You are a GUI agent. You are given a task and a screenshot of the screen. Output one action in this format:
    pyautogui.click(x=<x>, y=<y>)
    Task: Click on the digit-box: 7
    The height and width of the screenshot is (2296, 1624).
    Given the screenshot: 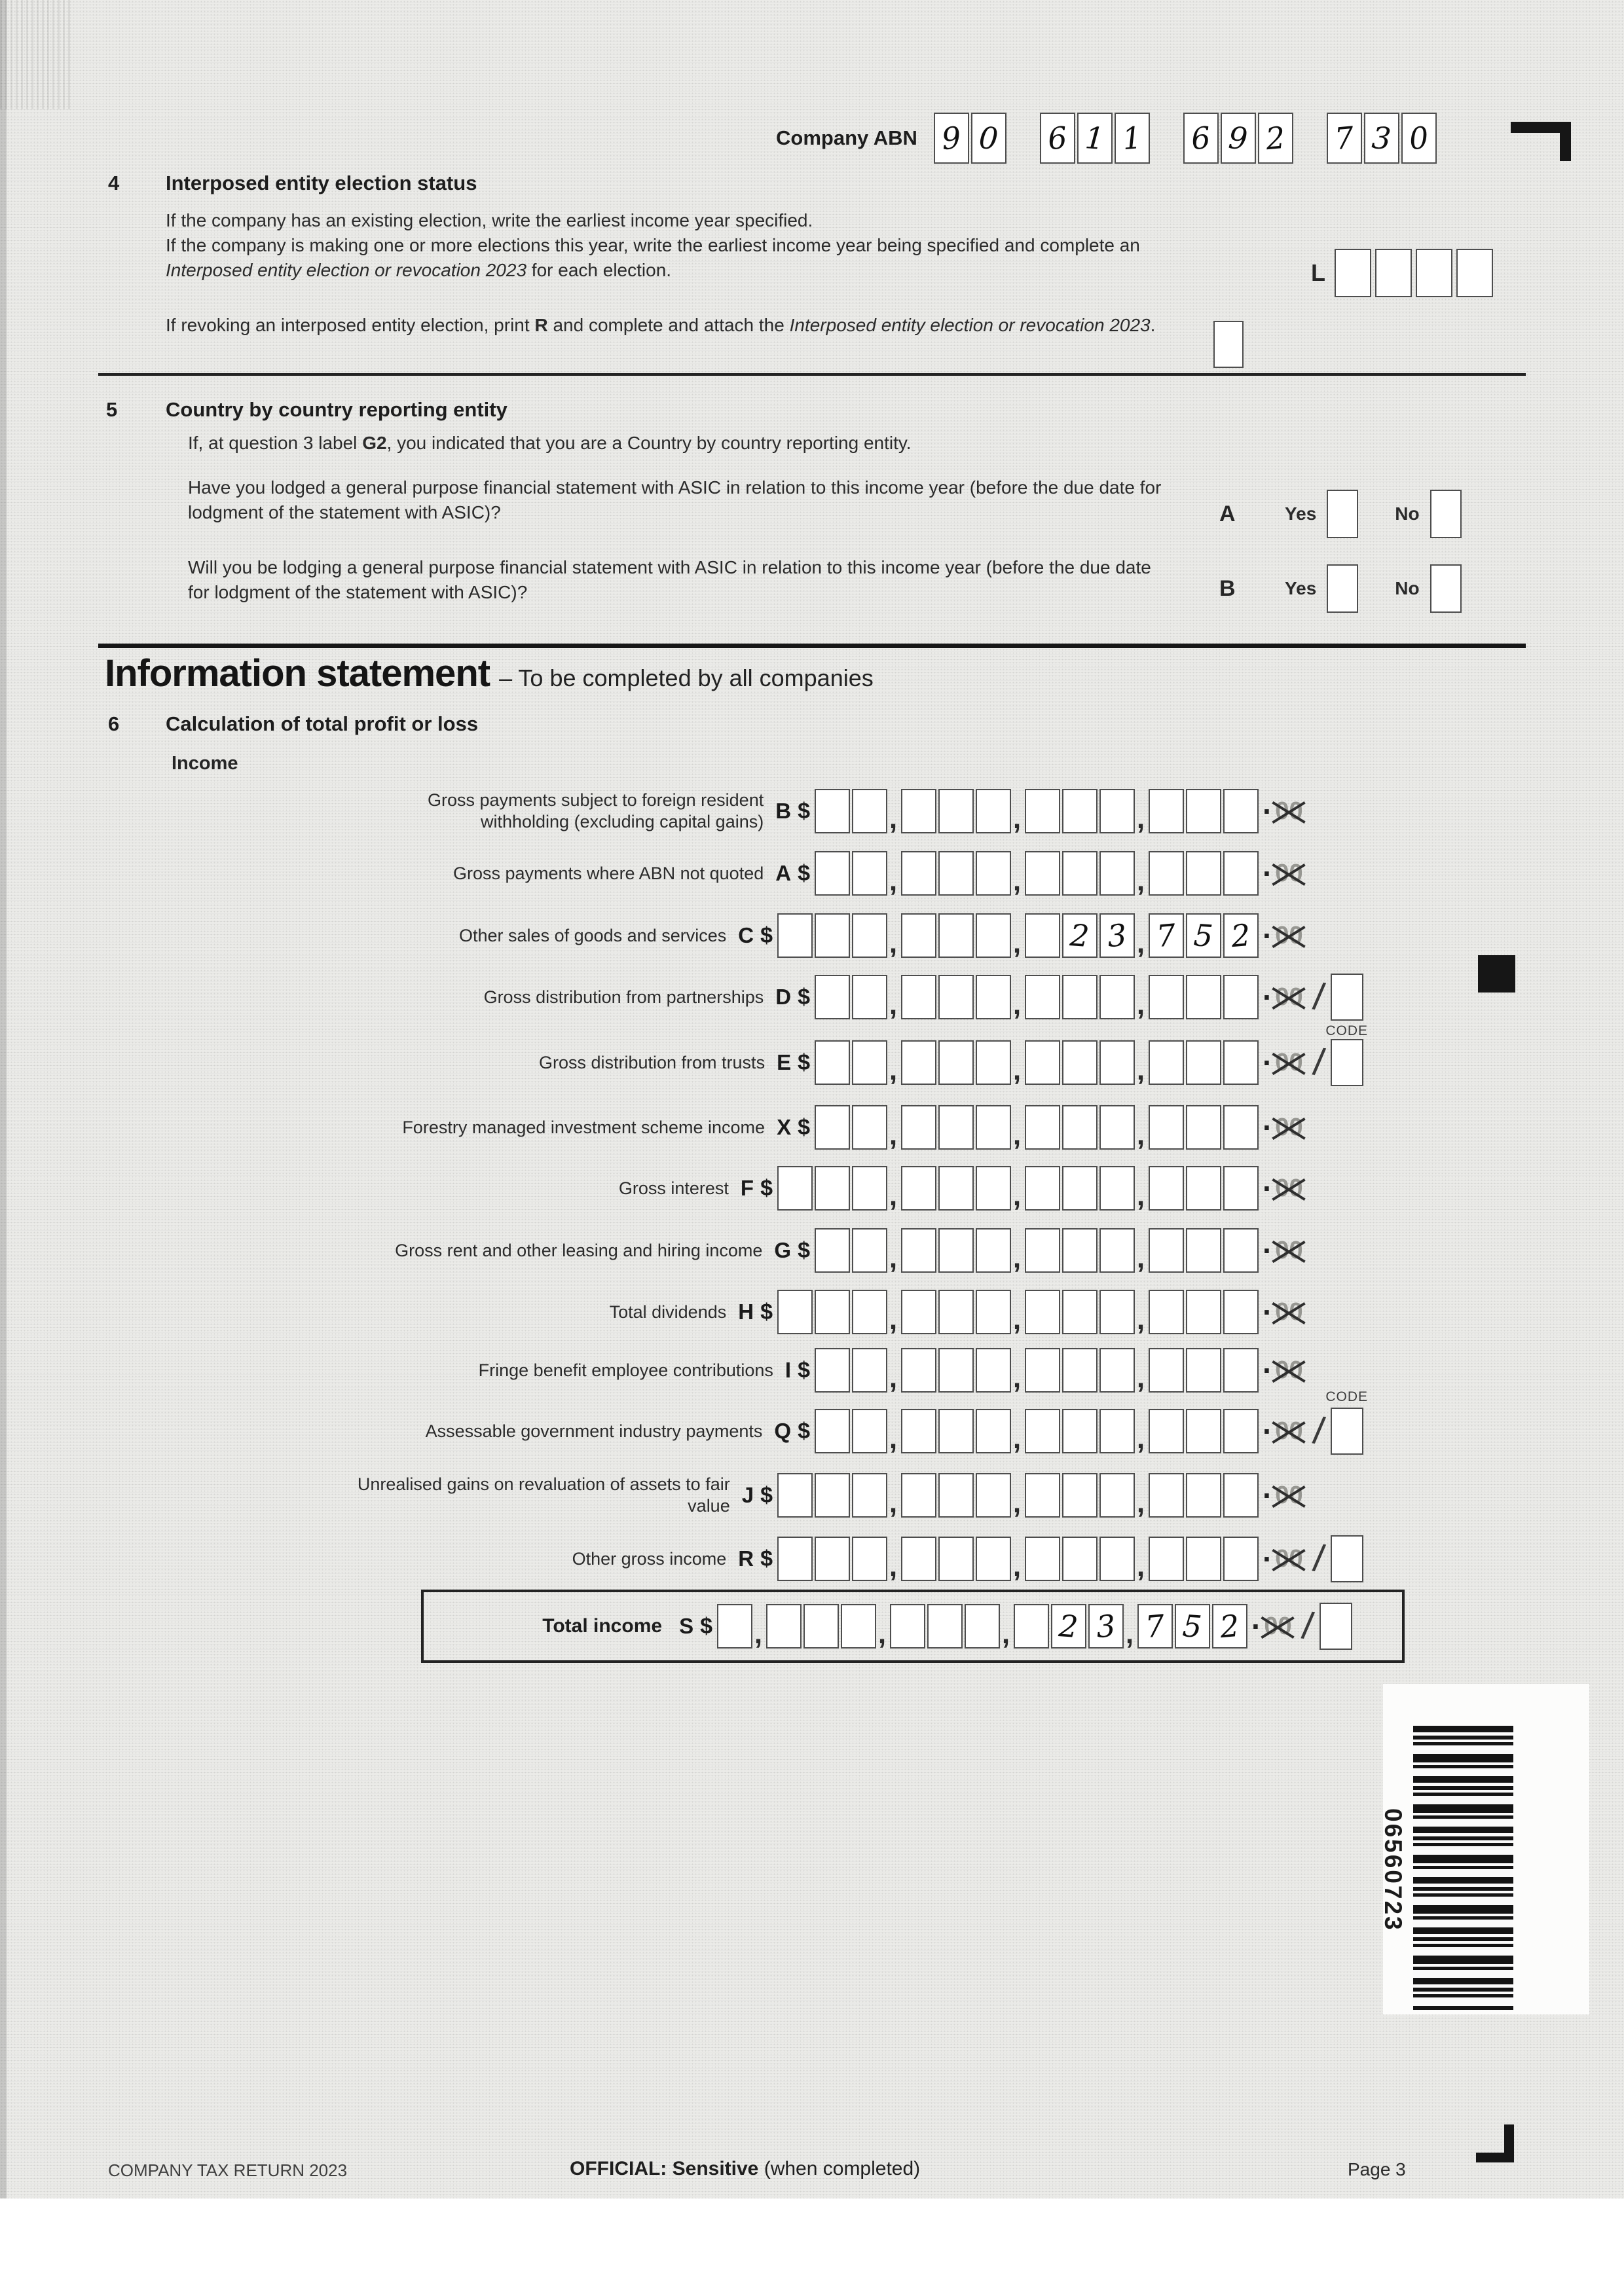 What is the action you would take?
    pyautogui.click(x=1166, y=935)
    